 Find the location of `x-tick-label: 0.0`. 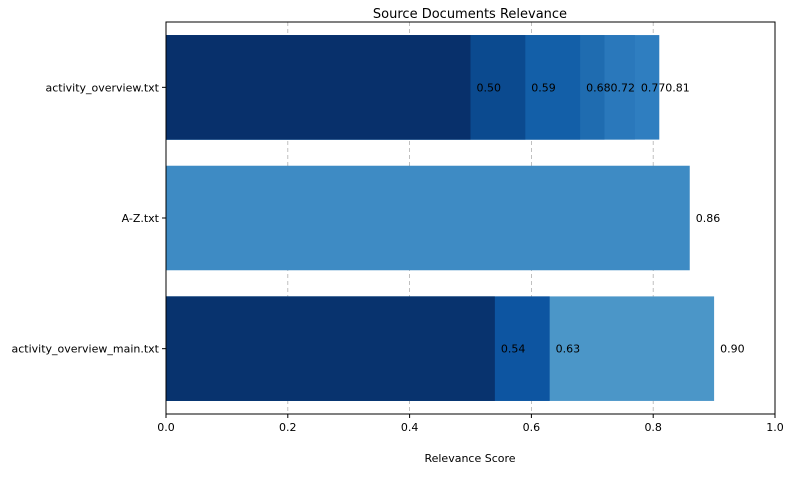

x-tick-label: 0.0 is located at coordinates (166, 427).